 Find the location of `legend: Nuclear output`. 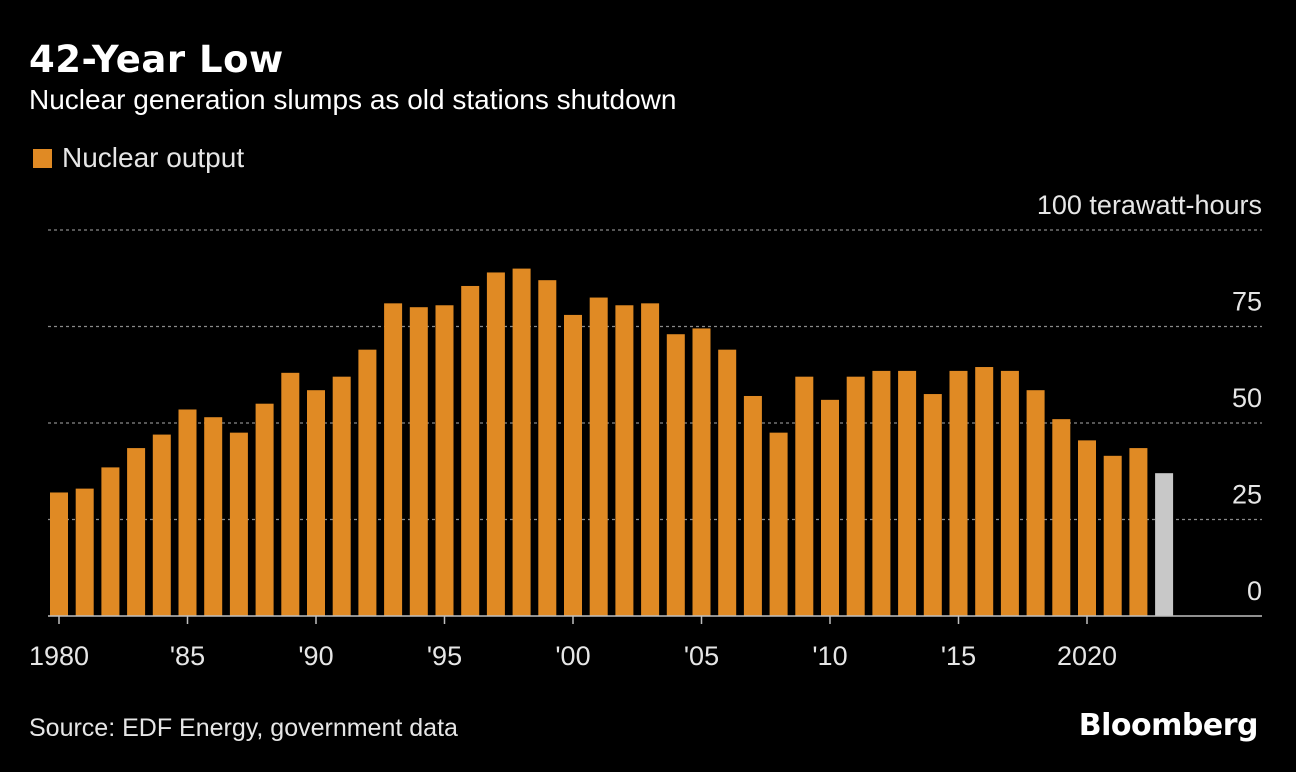

legend: Nuclear output is located at coordinates (138, 158).